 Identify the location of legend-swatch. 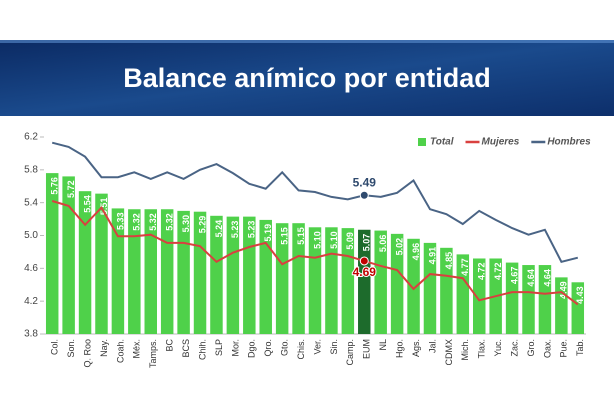
(422, 142).